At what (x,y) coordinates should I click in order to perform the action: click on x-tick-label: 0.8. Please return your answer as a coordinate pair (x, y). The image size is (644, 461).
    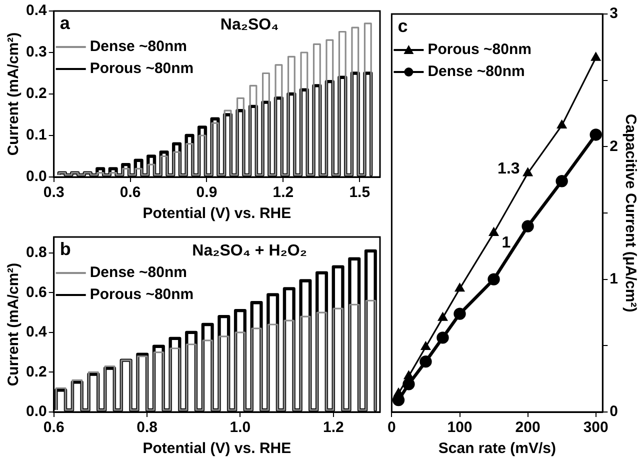
    Looking at the image, I should click on (147, 427).